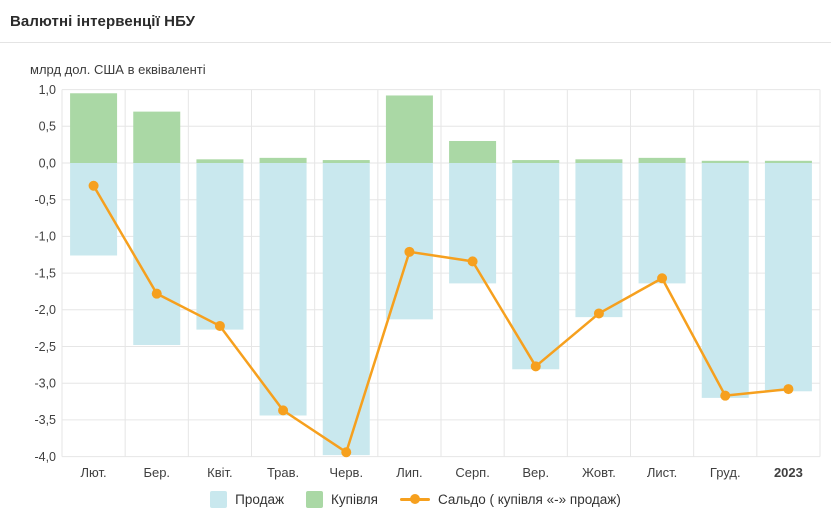 This screenshot has height=517, width=831. I want to click on sale-swatch-icon, so click(219, 499).